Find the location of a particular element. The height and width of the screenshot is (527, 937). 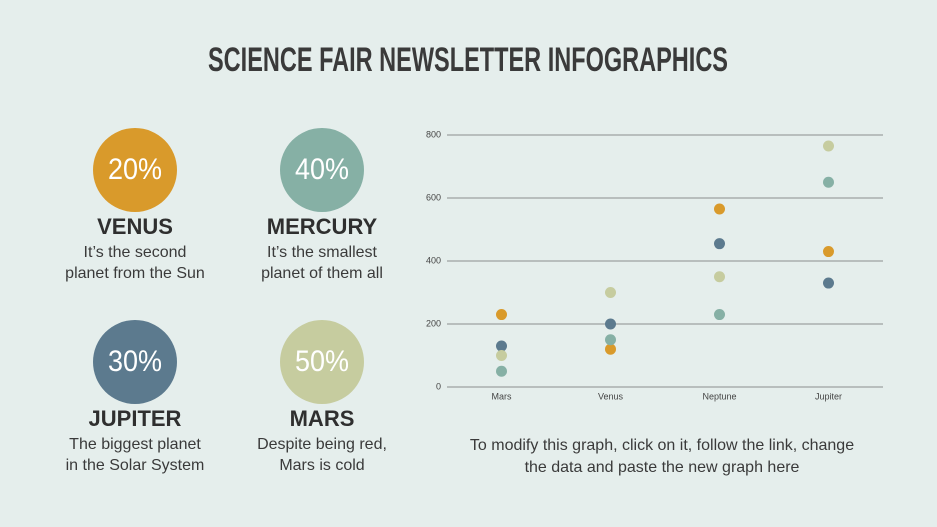

x-tick-label: Mars is located at coordinates (502, 396).